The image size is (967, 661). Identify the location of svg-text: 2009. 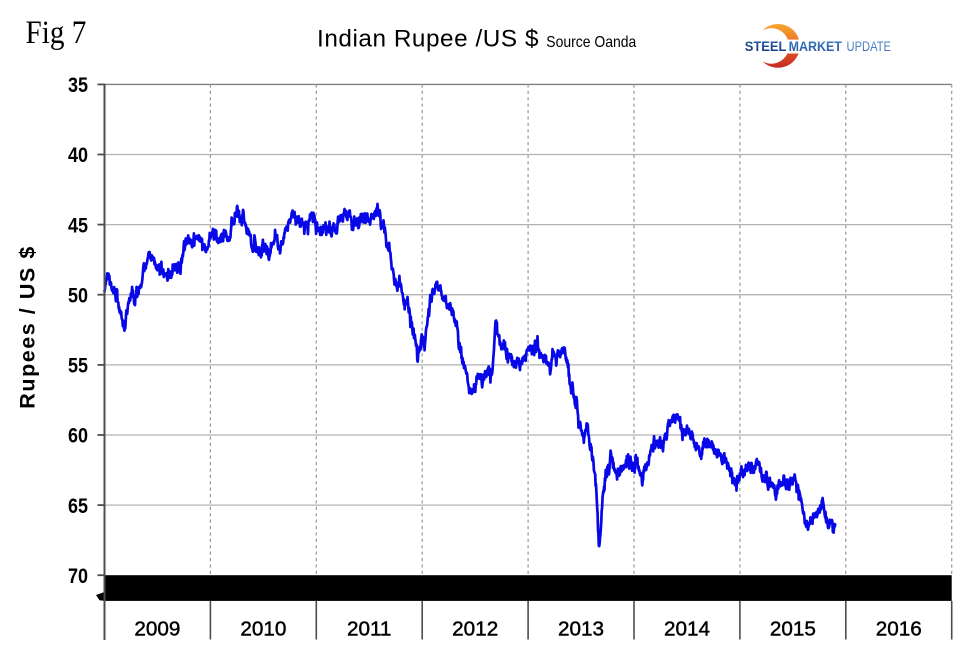
(157, 629).